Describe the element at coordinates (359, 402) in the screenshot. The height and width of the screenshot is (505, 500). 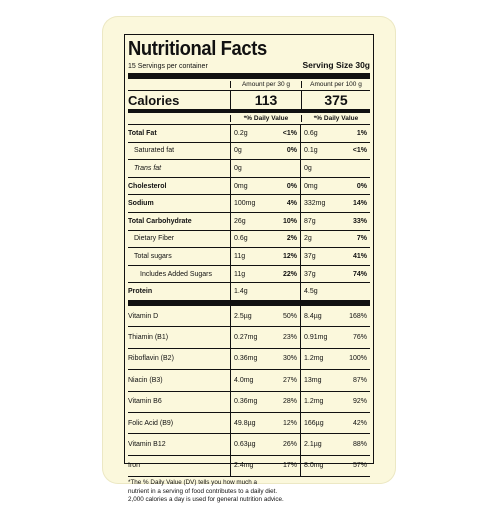
I see `daily-value-per-100g: 92%` at that location.